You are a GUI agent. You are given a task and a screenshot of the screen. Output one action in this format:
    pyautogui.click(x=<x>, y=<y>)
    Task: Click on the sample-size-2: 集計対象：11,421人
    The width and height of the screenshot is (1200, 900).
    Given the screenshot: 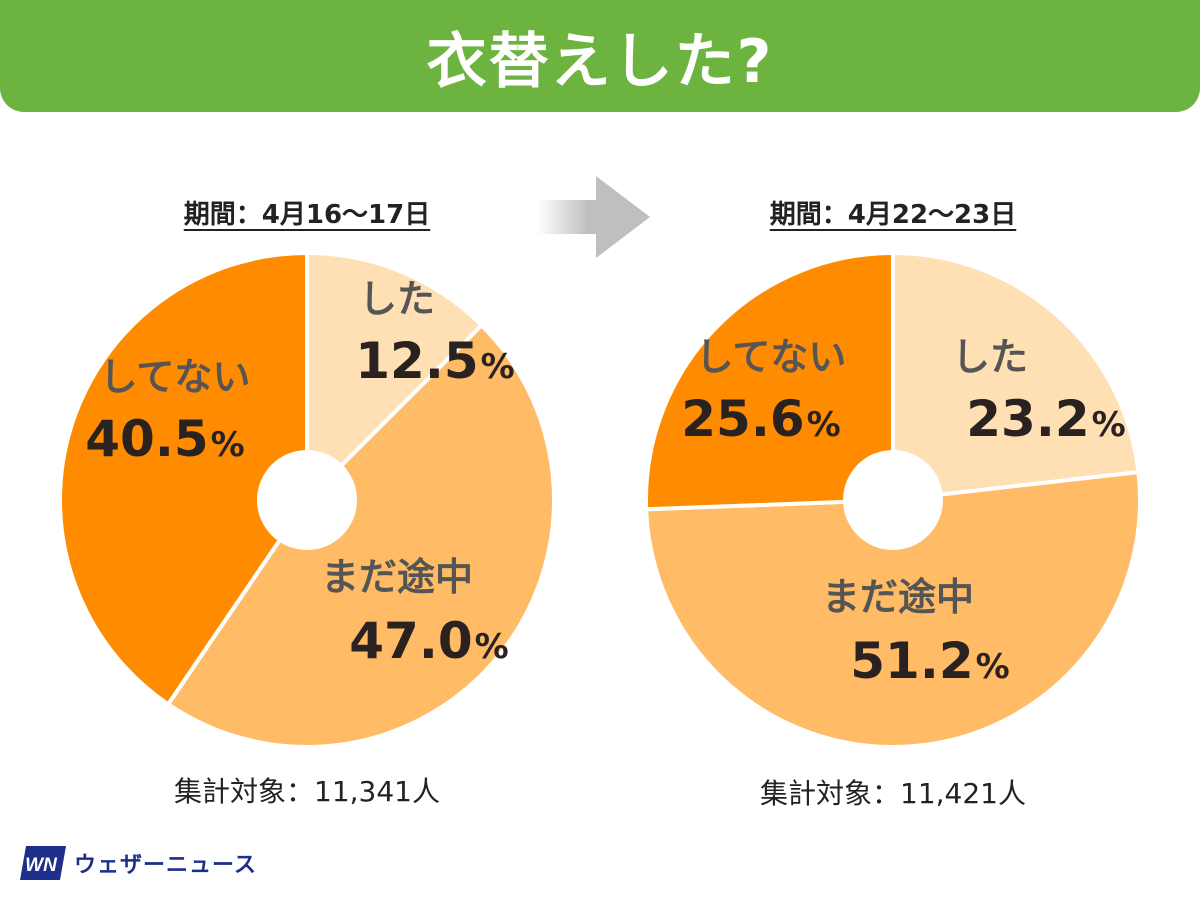 What is the action you would take?
    pyautogui.click(x=893, y=793)
    